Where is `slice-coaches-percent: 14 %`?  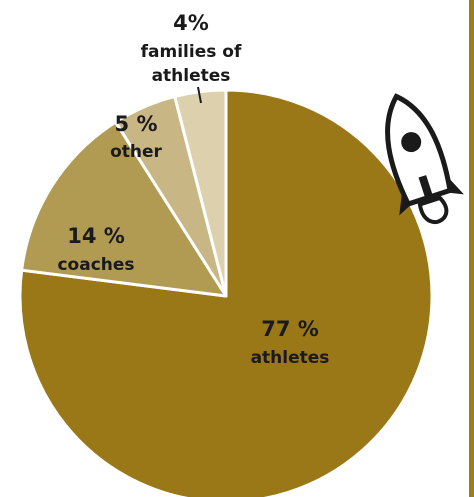
slice-coaches-percent: 14 % is located at coordinates (96, 236).